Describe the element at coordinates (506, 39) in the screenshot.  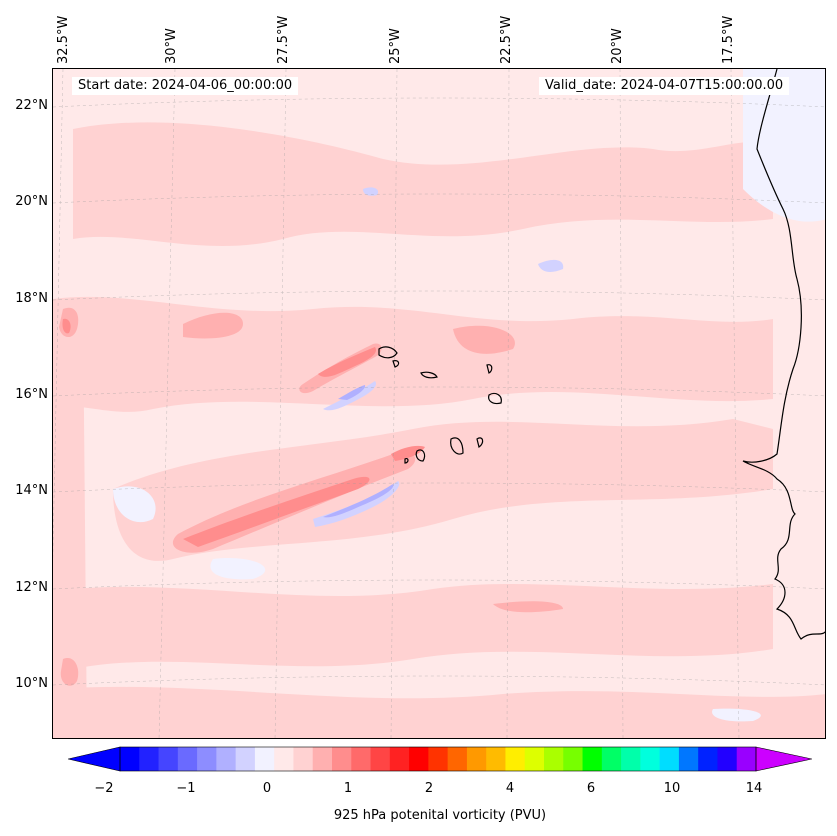
I see `lon-label-22-5w: 22.5°W` at that location.